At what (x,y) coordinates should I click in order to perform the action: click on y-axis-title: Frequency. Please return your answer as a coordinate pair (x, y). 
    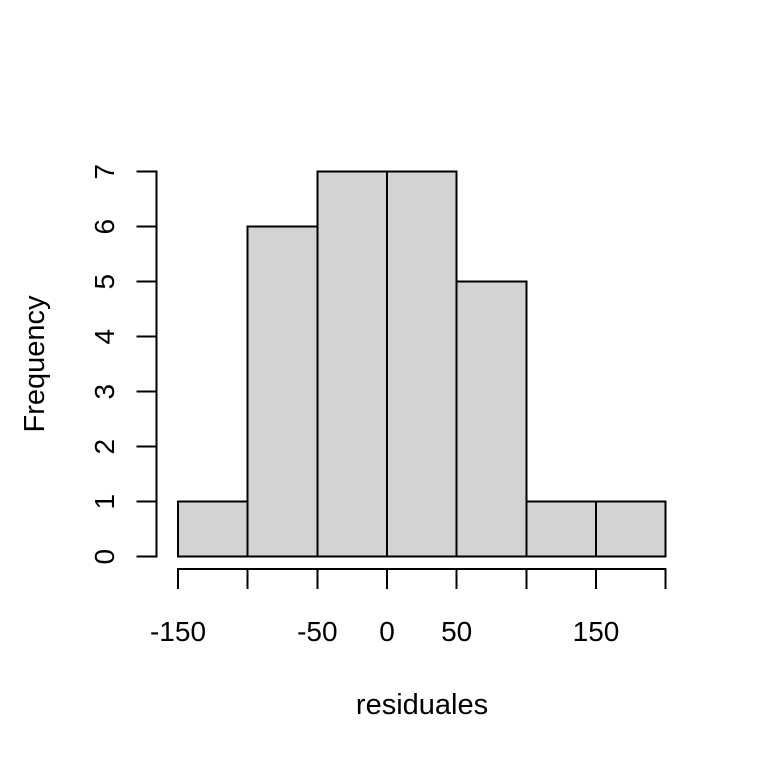
    Looking at the image, I should click on (35, 364).